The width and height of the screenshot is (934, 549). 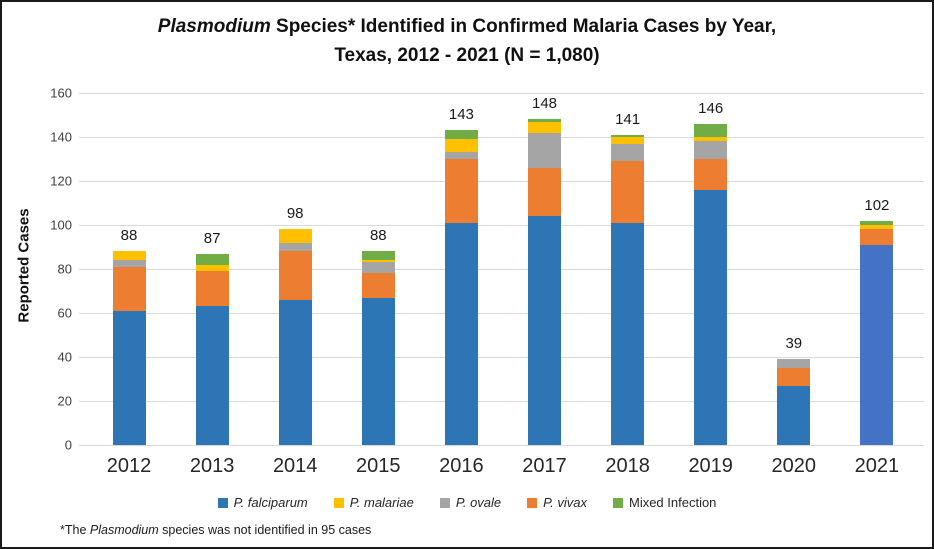 What do you see at coordinates (61, 137) in the screenshot?
I see `y-tick-140: 140` at bounding box center [61, 137].